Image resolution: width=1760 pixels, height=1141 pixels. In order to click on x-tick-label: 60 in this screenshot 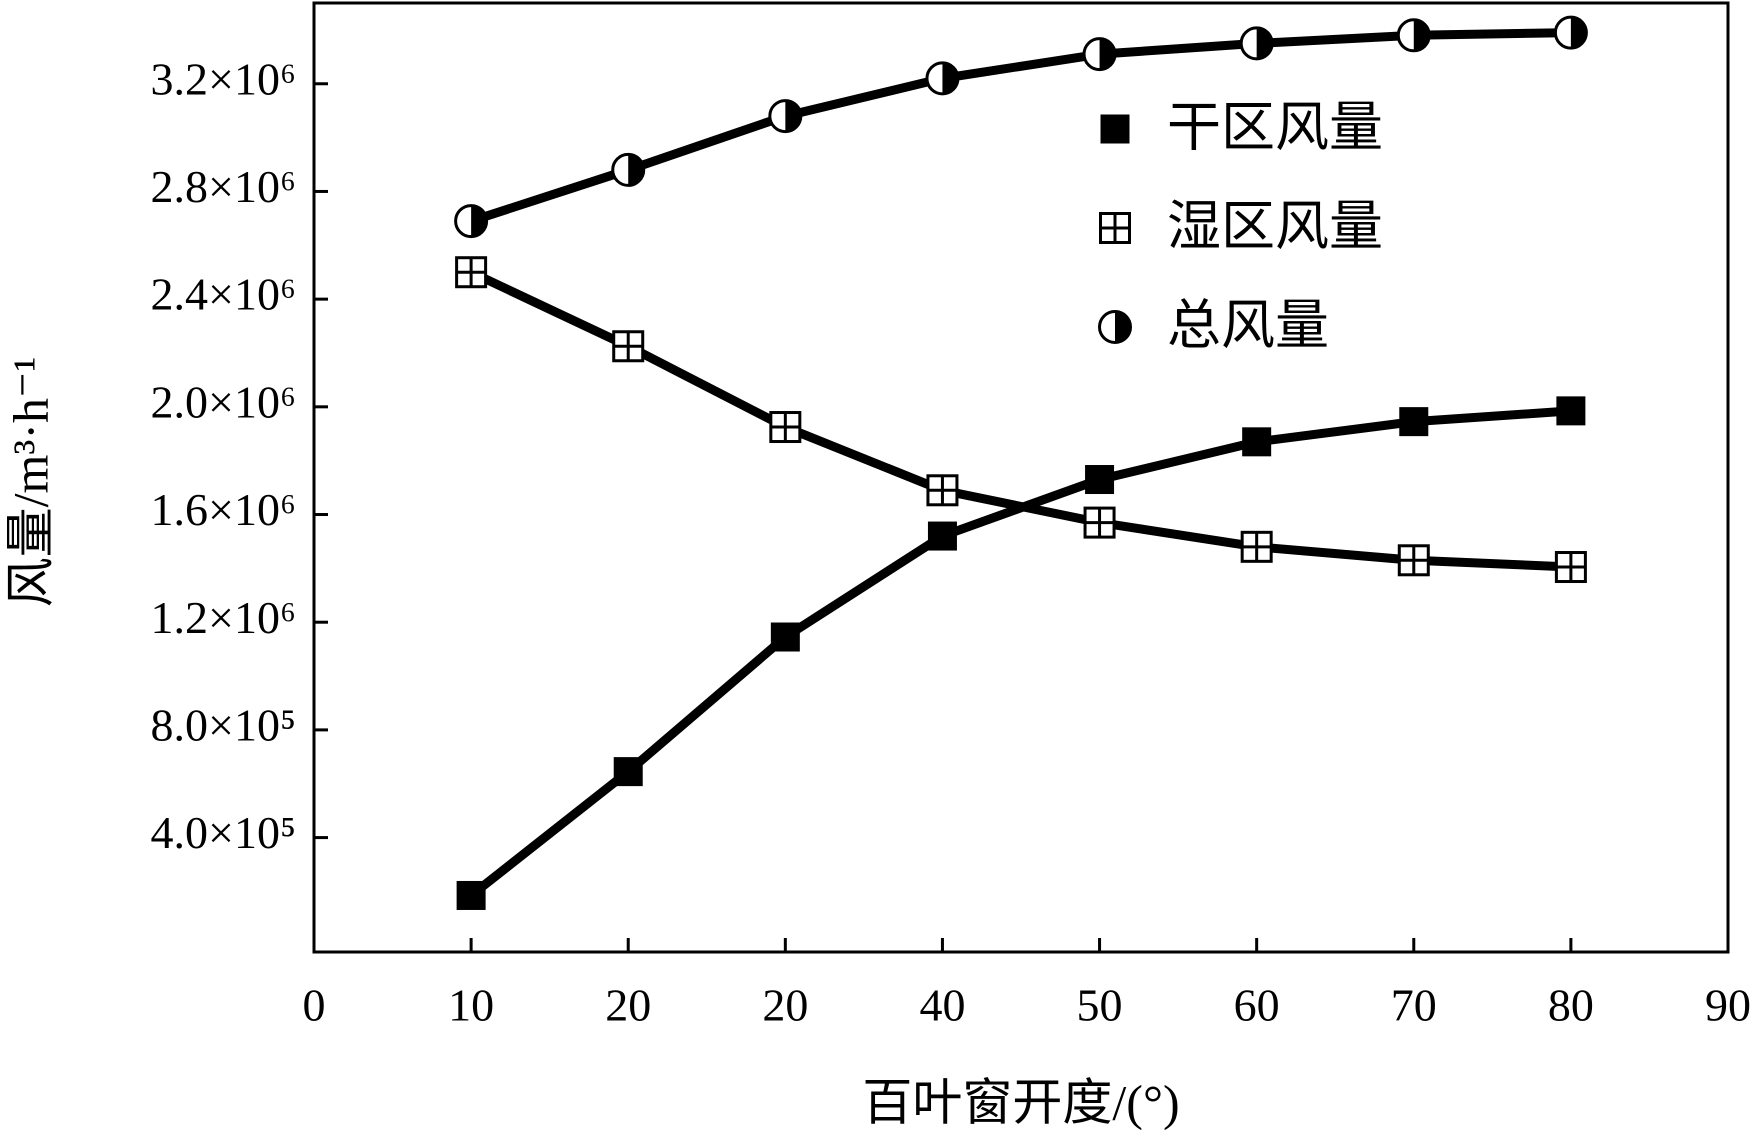, I will do `click(1257, 1005)`.